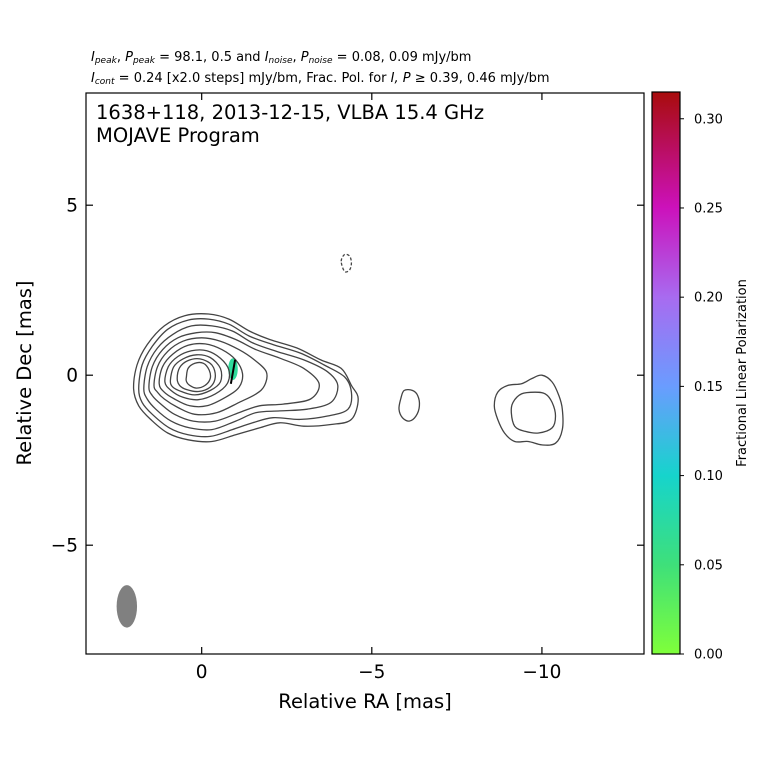 The image size is (760, 760). What do you see at coordinates (105, 61) in the screenshot?
I see `i-peak-sub: peak` at bounding box center [105, 61].